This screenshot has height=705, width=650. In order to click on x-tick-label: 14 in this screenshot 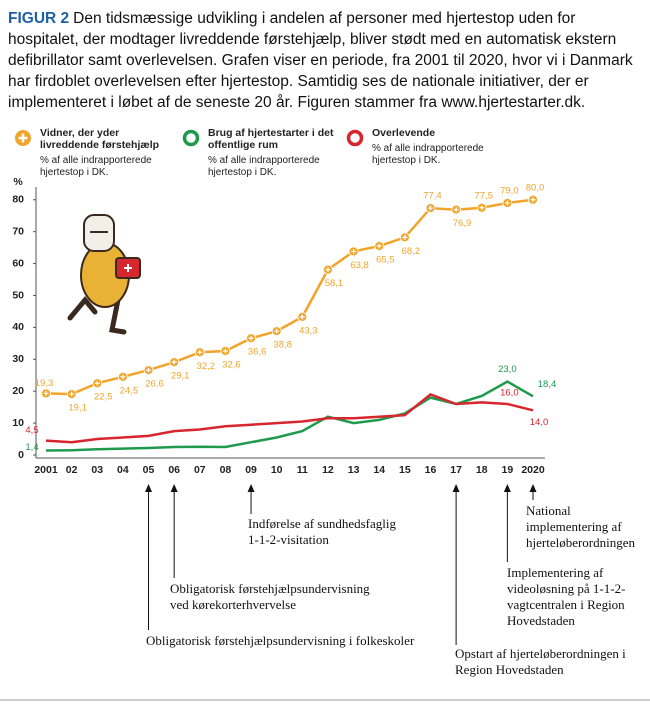, I will do `click(379, 470)`.